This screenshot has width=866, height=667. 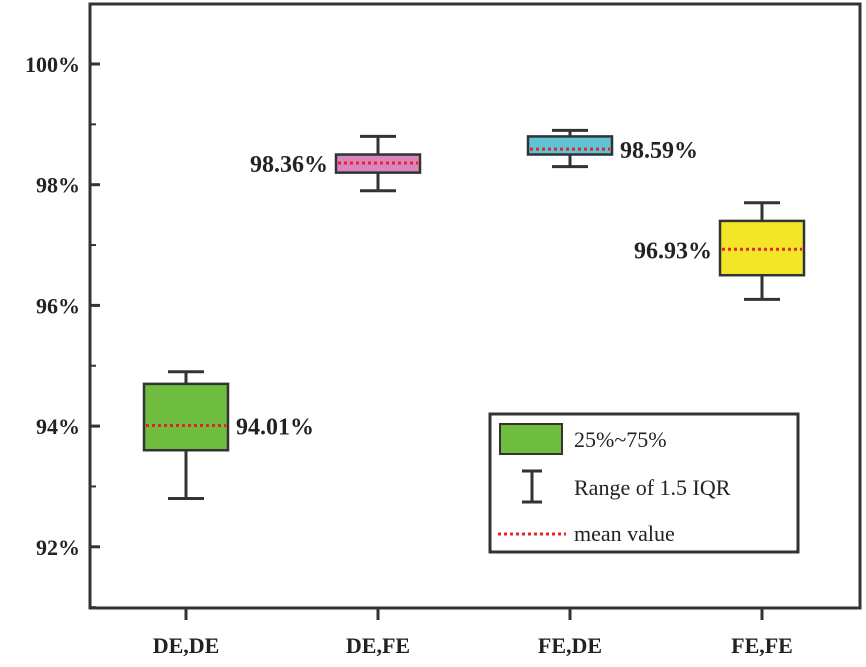 What do you see at coordinates (289, 165) in the screenshot?
I see `mean-value-label: 98.36%` at bounding box center [289, 165].